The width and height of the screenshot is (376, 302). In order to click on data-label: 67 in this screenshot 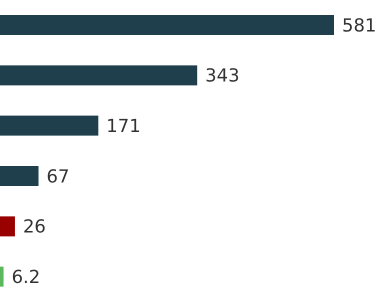, I will do `click(58, 177)`.